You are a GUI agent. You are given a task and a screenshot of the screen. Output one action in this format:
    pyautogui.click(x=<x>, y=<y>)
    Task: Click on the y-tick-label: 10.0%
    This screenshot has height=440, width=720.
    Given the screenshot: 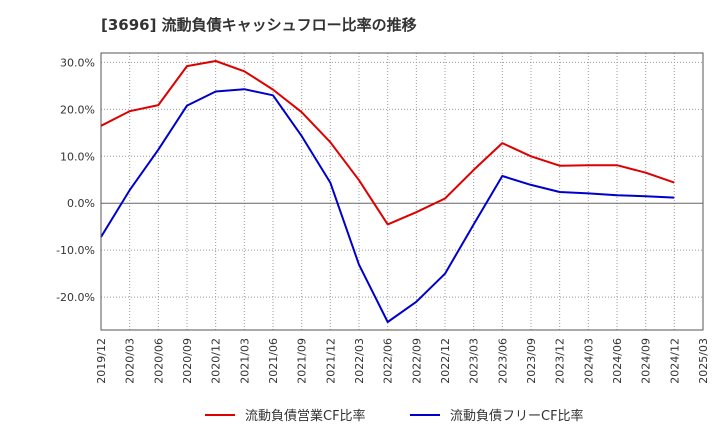 What is the action you would take?
    pyautogui.click(x=77, y=156)
    